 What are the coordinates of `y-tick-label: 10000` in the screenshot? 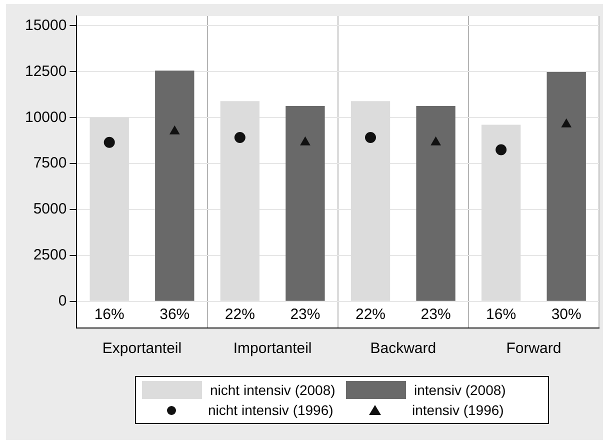 It's located at (45, 117).